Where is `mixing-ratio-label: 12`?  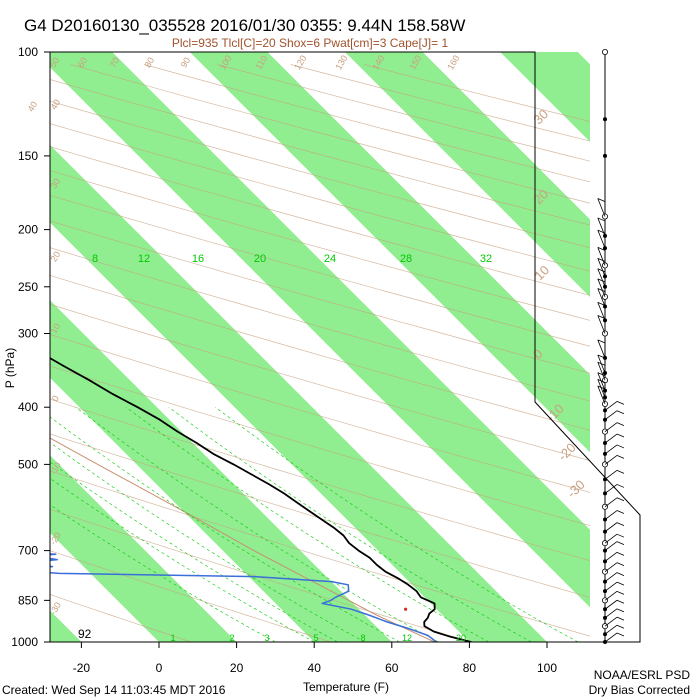 mixing-ratio-label: 12 is located at coordinates (144, 259).